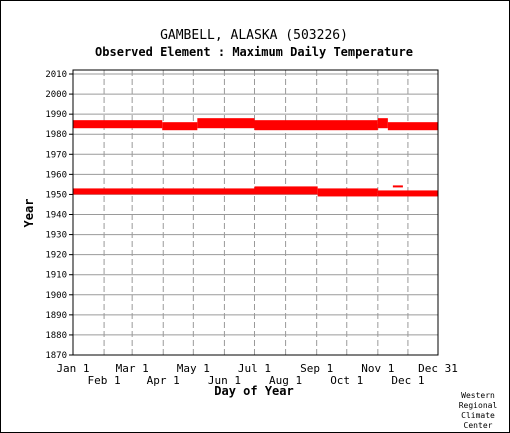  Describe the element at coordinates (56, 115) in the screenshot. I see `y-tick-label: 1990` at that location.